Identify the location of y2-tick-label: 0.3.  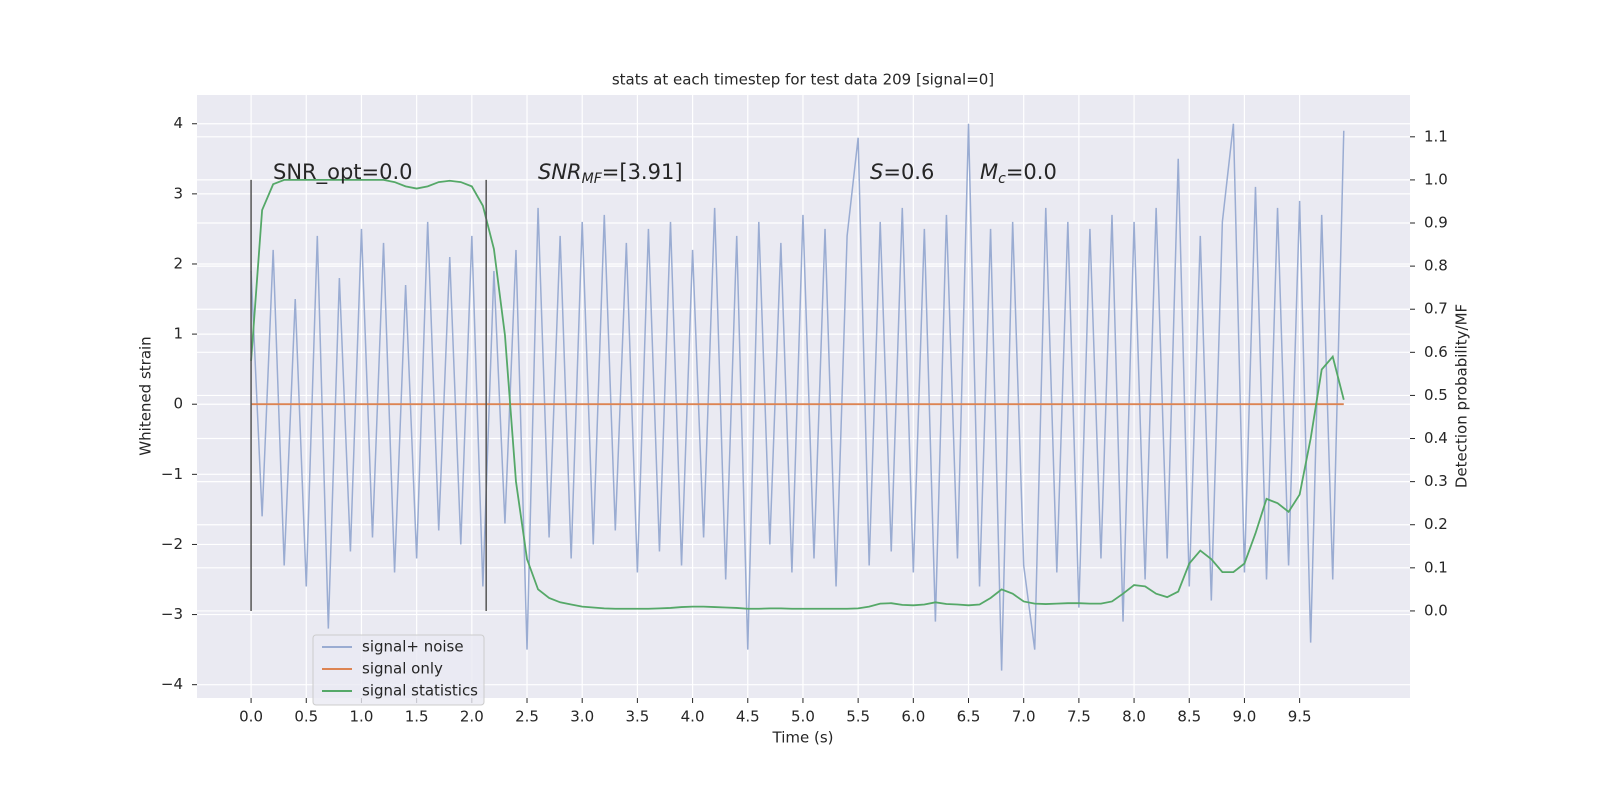
(1436, 481).